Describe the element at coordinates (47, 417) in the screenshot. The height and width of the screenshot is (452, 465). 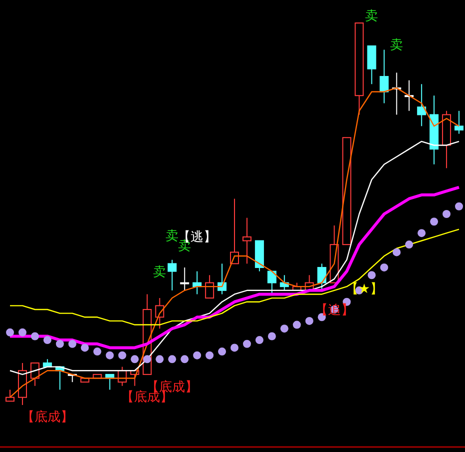
I see `text: 【底成】` at that location.